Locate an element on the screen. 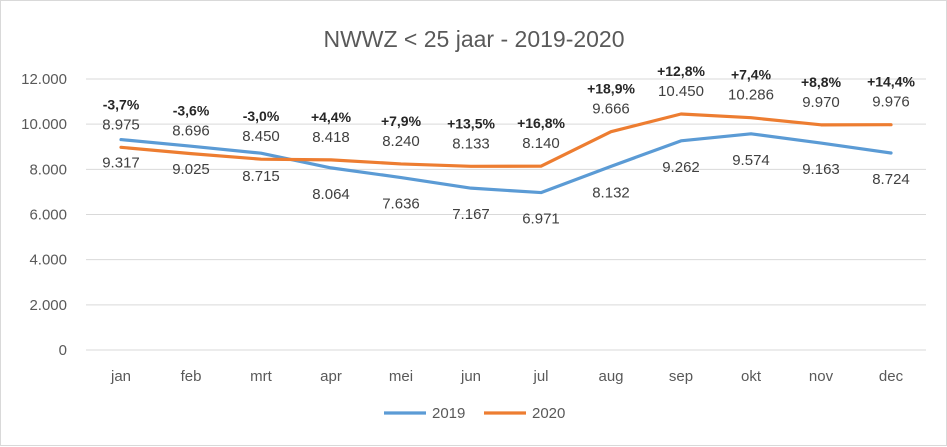  y-tick-label: 8.000 is located at coordinates (48, 169).